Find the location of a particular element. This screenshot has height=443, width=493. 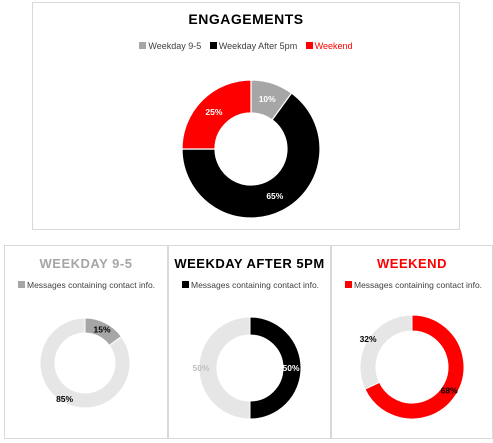

donut-chart-weekday-9-5: 15% 85% is located at coordinates (85, 363).